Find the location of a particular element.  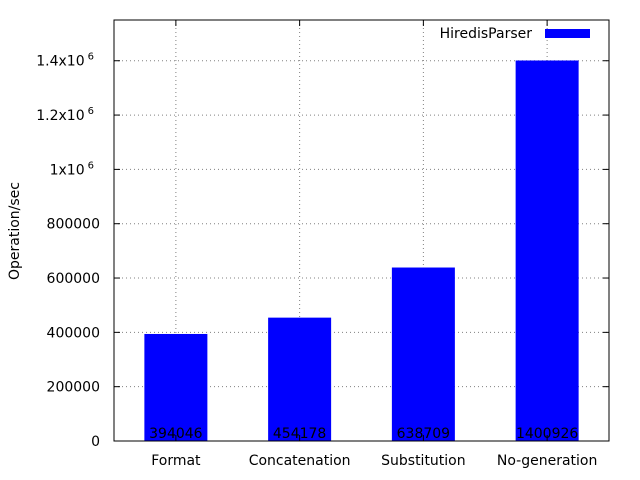

legend: HiredisParser is located at coordinates (515, 34).